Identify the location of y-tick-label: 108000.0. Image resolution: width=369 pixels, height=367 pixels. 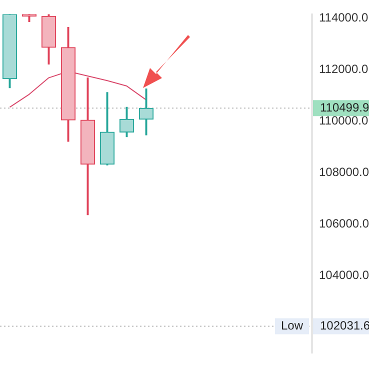
(344, 171).